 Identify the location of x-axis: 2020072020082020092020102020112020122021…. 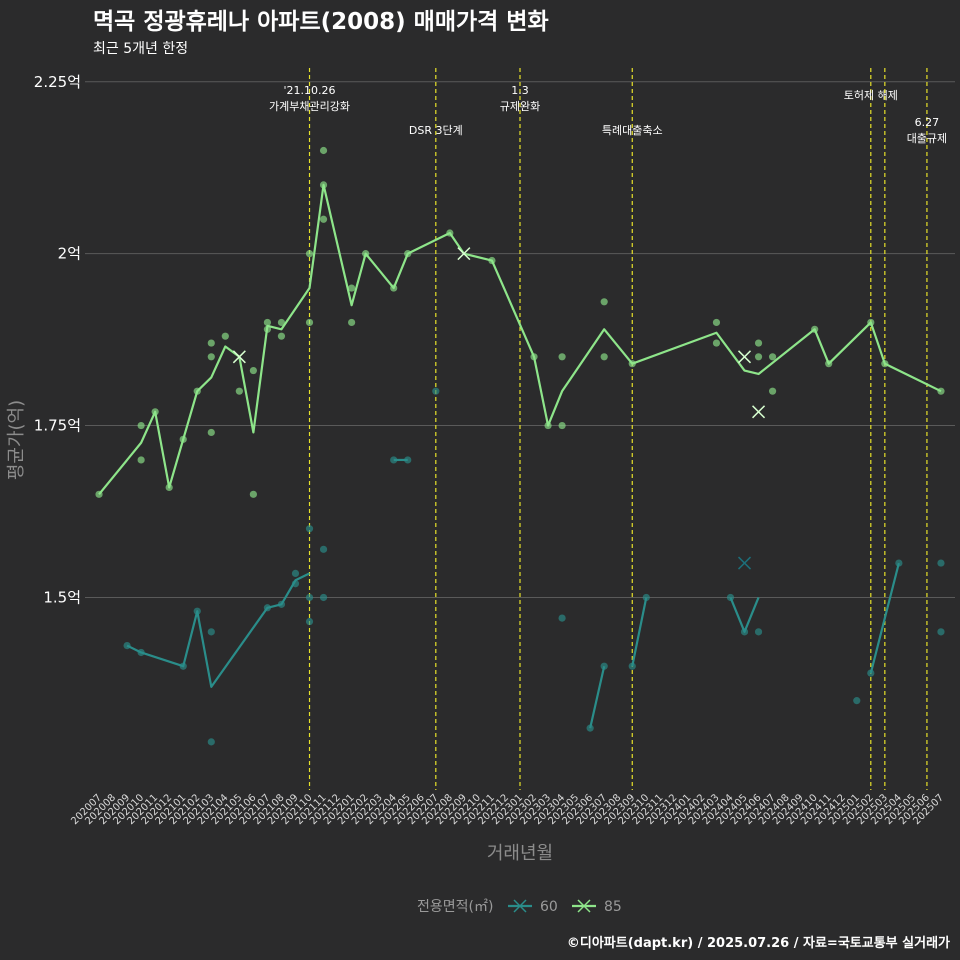
(507, 809).